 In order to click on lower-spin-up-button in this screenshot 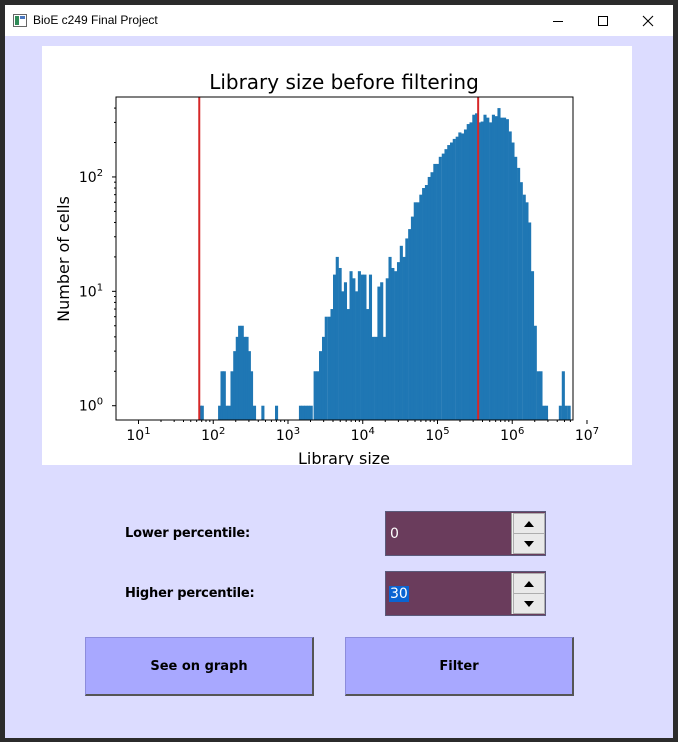, I will do `click(529, 523)`.